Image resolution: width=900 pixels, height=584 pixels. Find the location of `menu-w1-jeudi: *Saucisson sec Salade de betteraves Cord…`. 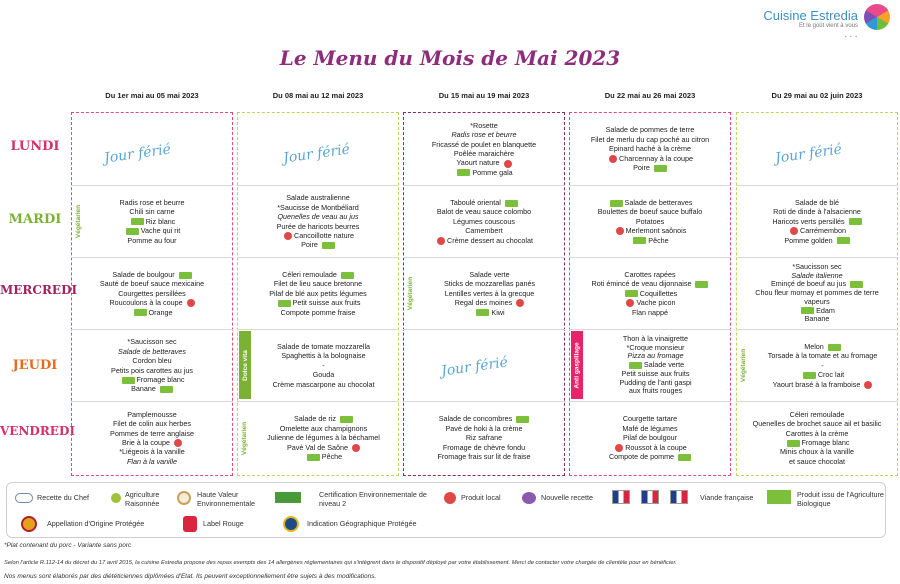

menu-w1-jeudi: *Saucisson sec Salade de betteraves Cord… is located at coordinates (152, 365).